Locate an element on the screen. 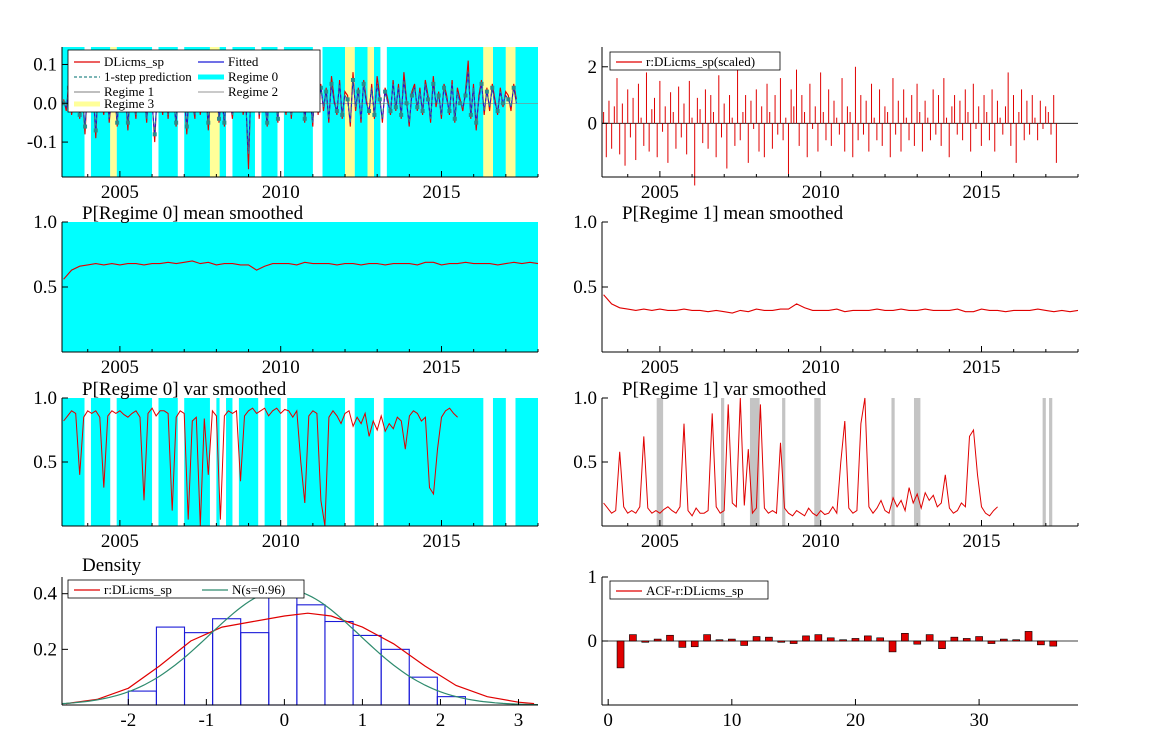 The height and width of the screenshot is (752, 1158). panel-scaled-residuals: 2 0 2005 2010 2015 r:DLicms_sp(scaled) is located at coordinates (833, 125).